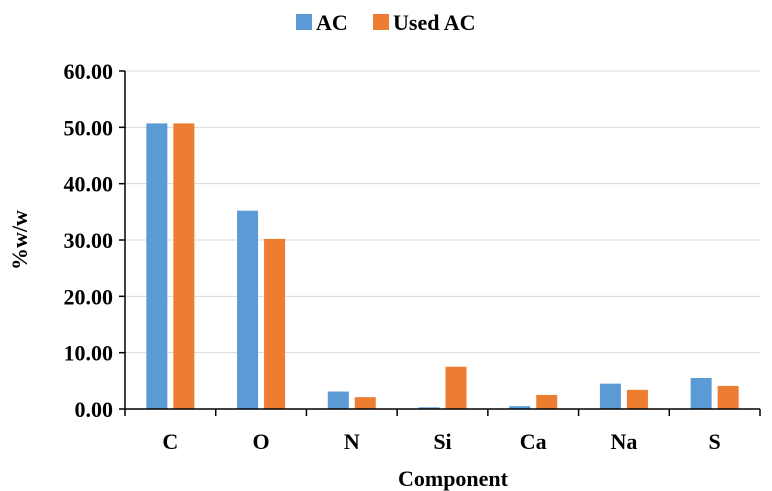  I want to click on y-tick-label: 30.00, so click(89, 240).